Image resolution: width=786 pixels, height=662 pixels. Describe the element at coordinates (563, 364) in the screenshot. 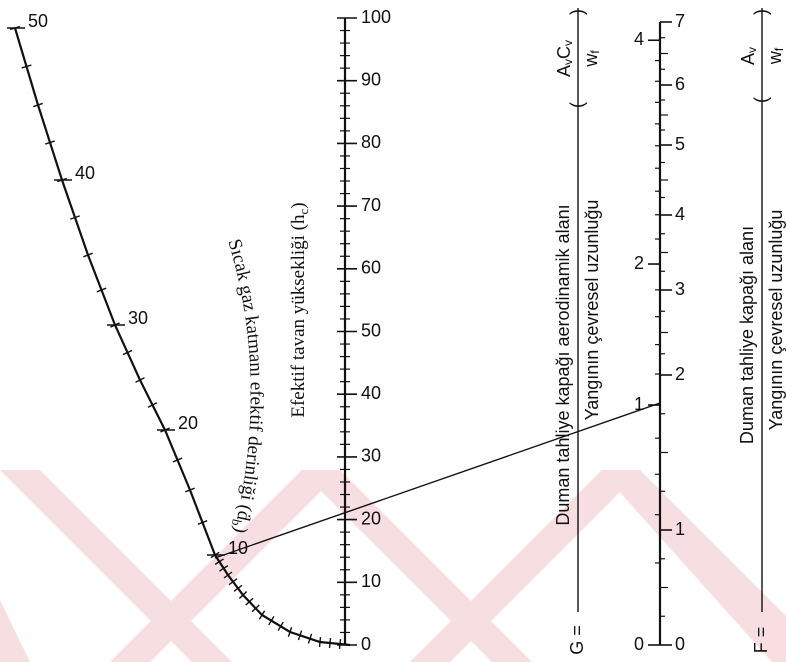

I see `formula-numerator: Duman tahliye kapağı aerodinamik alanı` at that location.